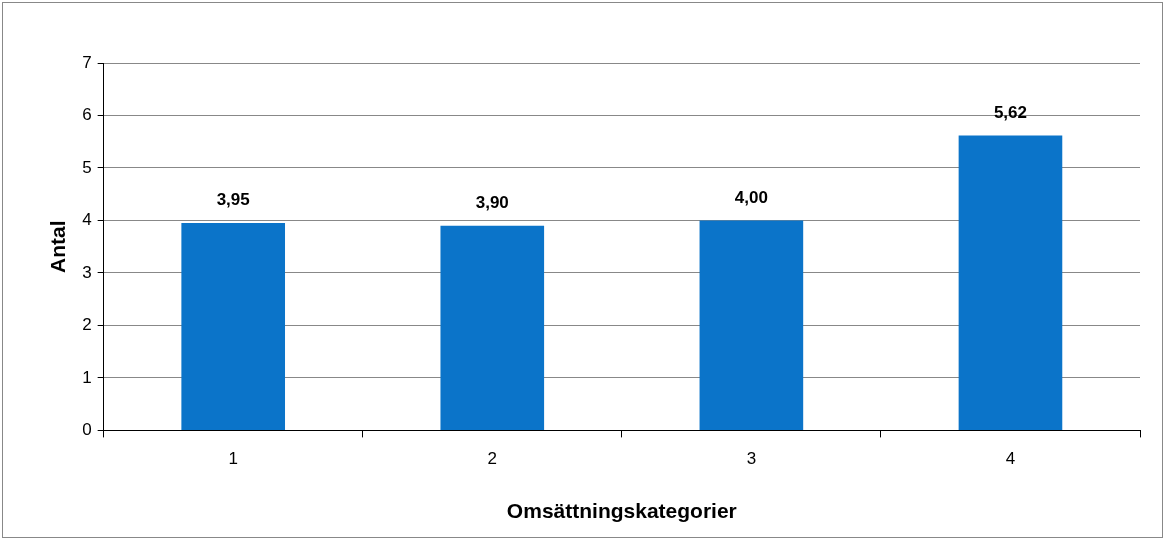 The image size is (1165, 540). I want to click on y-tick-label: 2, so click(87, 325).